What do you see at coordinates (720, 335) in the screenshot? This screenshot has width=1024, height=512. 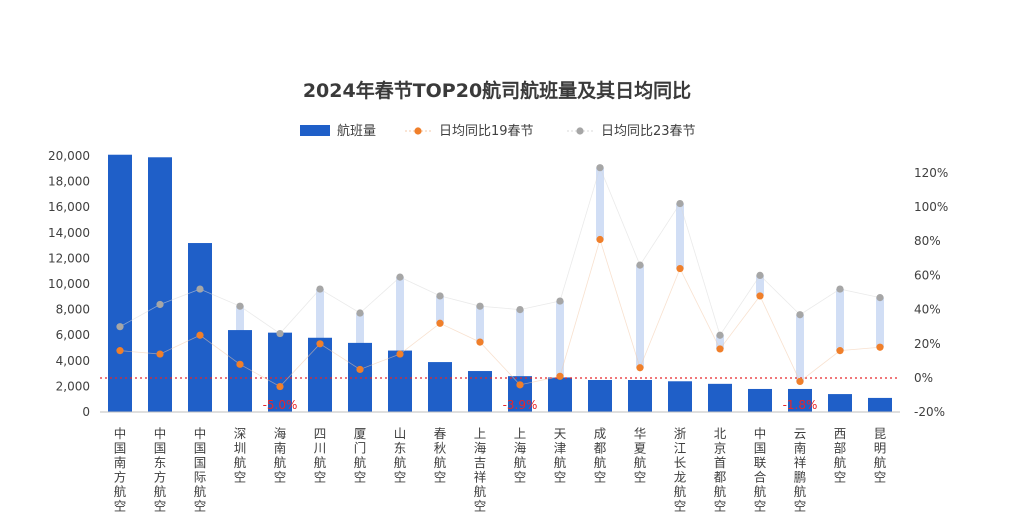 I see `point-23-北京首都航空` at bounding box center [720, 335].